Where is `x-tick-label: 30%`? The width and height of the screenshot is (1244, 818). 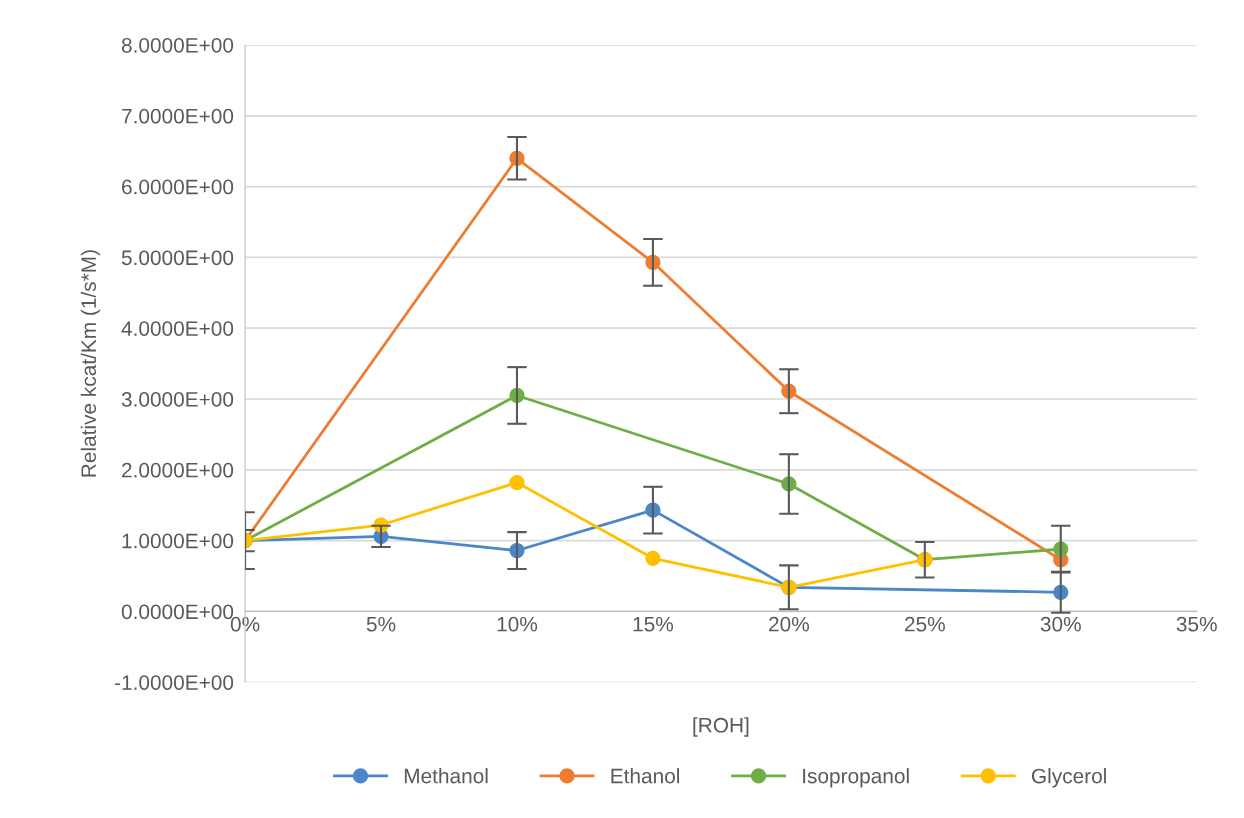 x-tick-label: 30% is located at coordinates (1060, 624).